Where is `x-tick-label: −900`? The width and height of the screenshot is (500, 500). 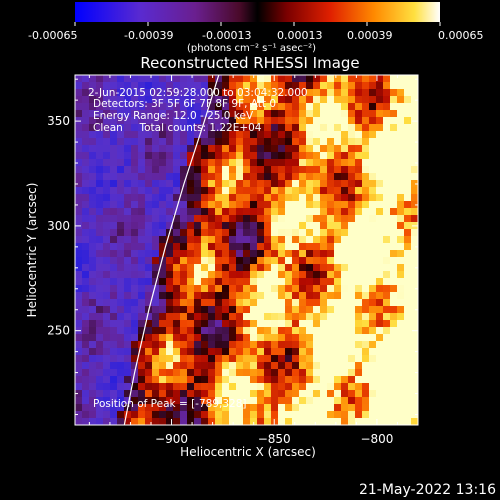 x-tick-label: −900 is located at coordinates (171, 439).